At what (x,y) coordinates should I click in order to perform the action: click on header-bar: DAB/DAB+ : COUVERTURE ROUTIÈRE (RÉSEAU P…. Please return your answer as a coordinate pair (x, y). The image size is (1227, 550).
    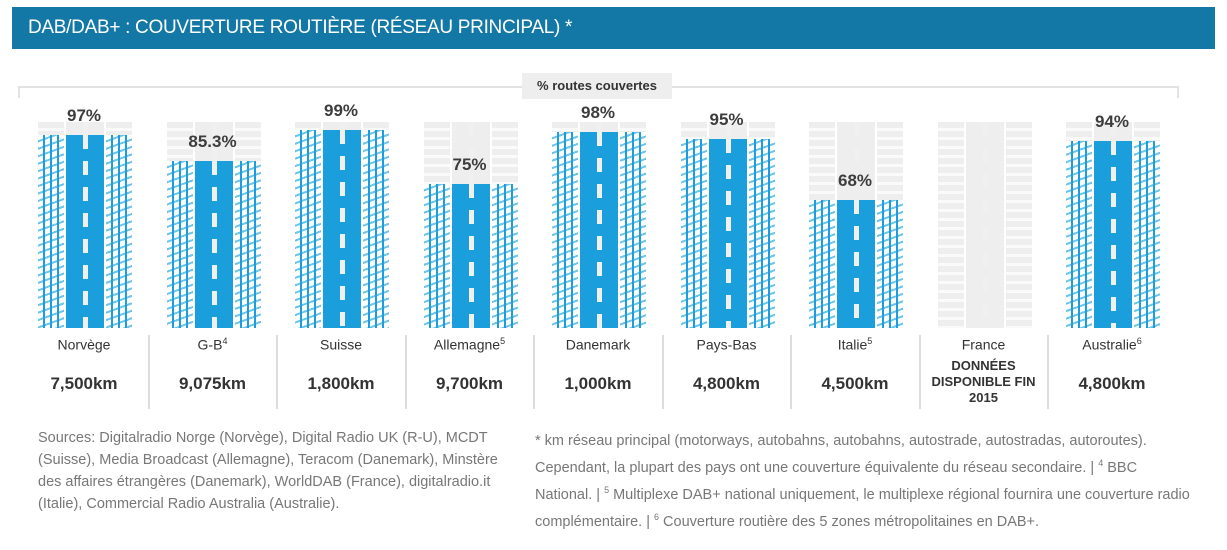
    Looking at the image, I should click on (613, 28).